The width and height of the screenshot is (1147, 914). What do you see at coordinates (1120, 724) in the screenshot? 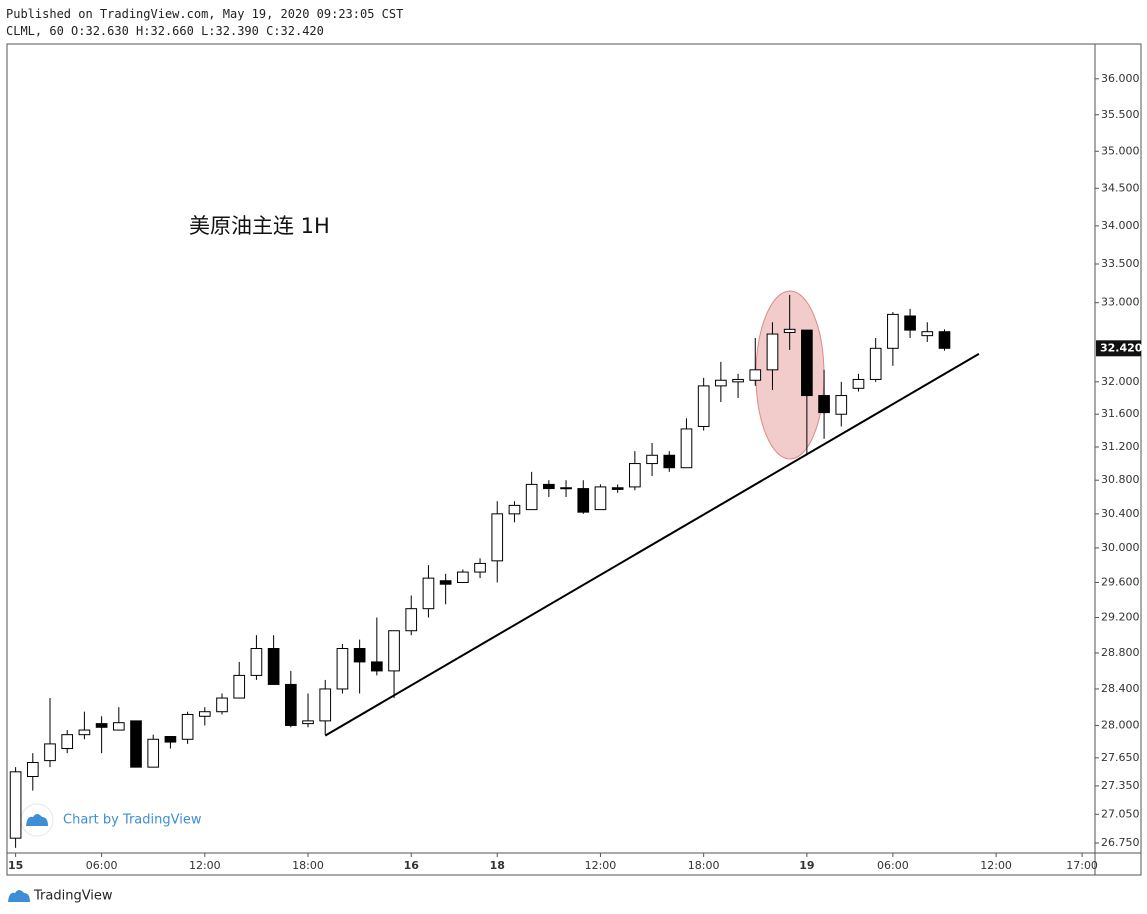
I see `y-tick-label: 28.000` at bounding box center [1120, 724].